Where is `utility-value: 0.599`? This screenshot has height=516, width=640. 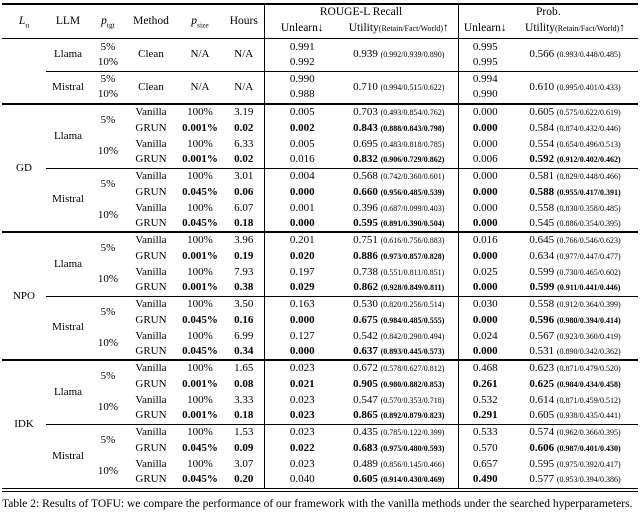 utility-value: 0.599 is located at coordinates (542, 271).